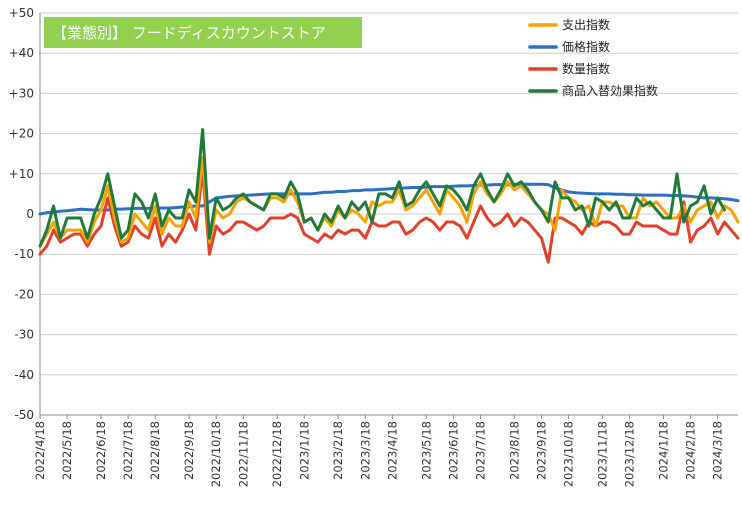  I want to click on title-background, so click(203, 32).